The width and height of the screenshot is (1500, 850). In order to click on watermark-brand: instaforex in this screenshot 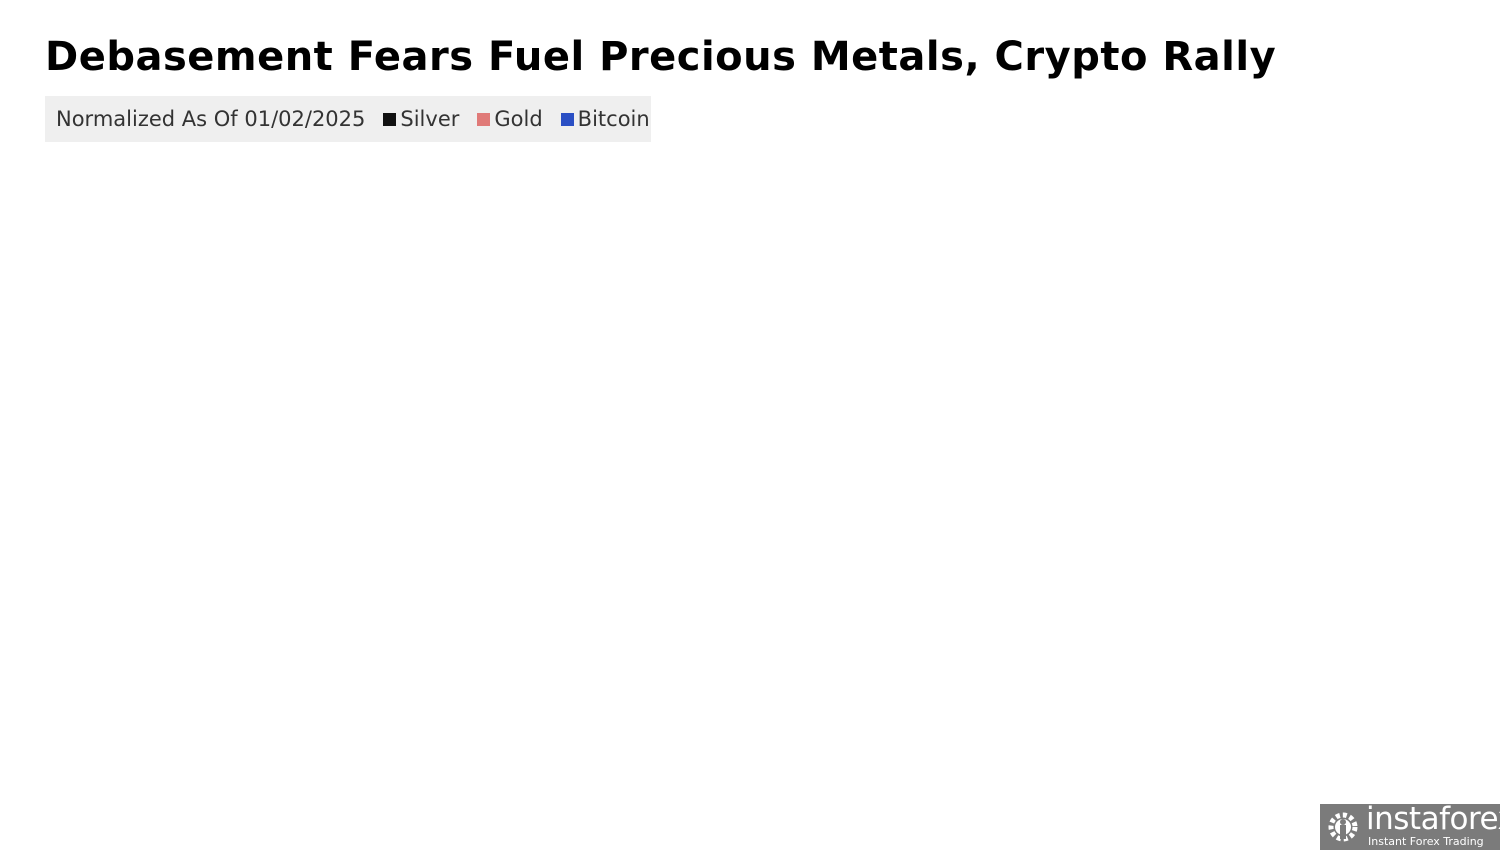, I will do `click(1433, 819)`.